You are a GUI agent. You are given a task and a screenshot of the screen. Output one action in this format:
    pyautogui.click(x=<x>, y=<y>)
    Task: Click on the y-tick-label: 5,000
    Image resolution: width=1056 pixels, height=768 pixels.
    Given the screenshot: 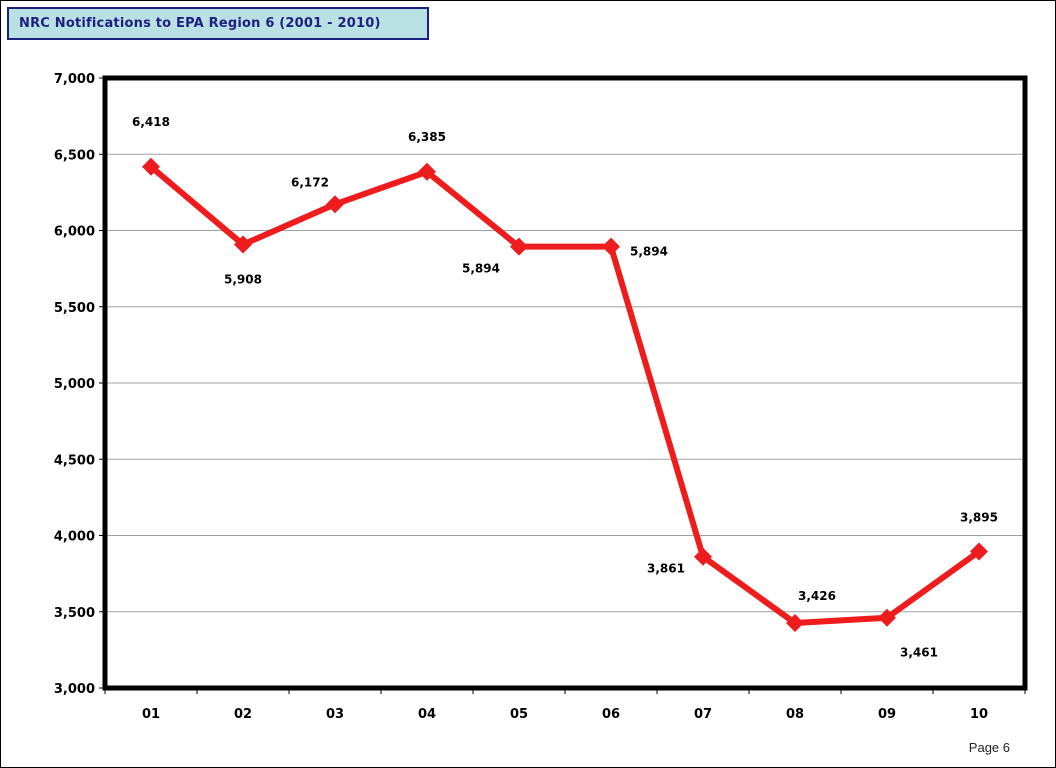 What is the action you would take?
    pyautogui.click(x=74, y=384)
    